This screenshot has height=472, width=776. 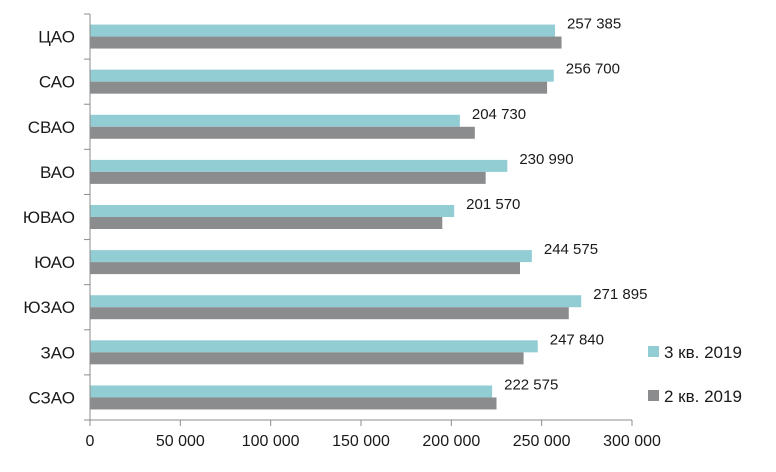 What do you see at coordinates (577, 339) in the screenshot?
I see `data-label: 247 840` at bounding box center [577, 339].